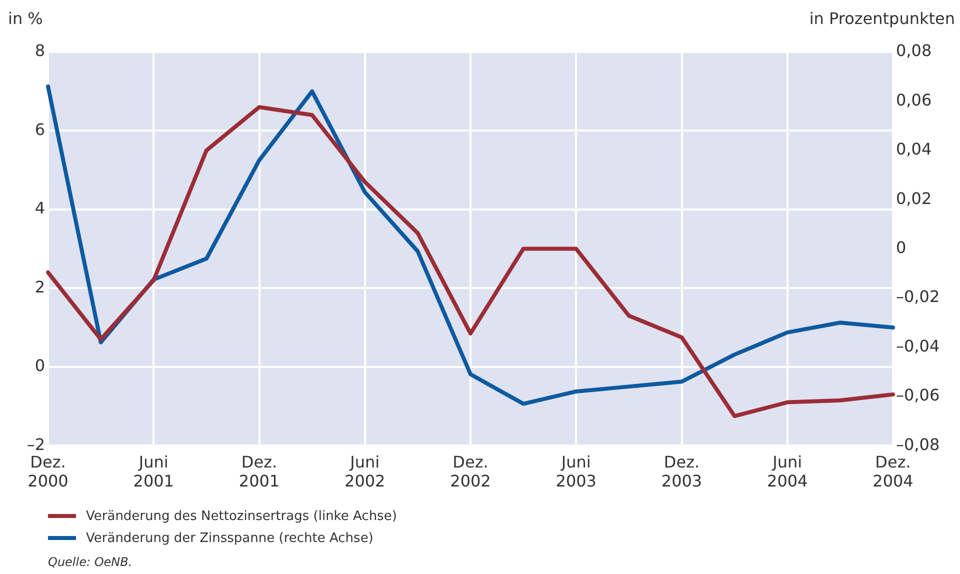  What do you see at coordinates (914, 149) in the screenshot?
I see `y2-tick-label: 0,04` at bounding box center [914, 149].